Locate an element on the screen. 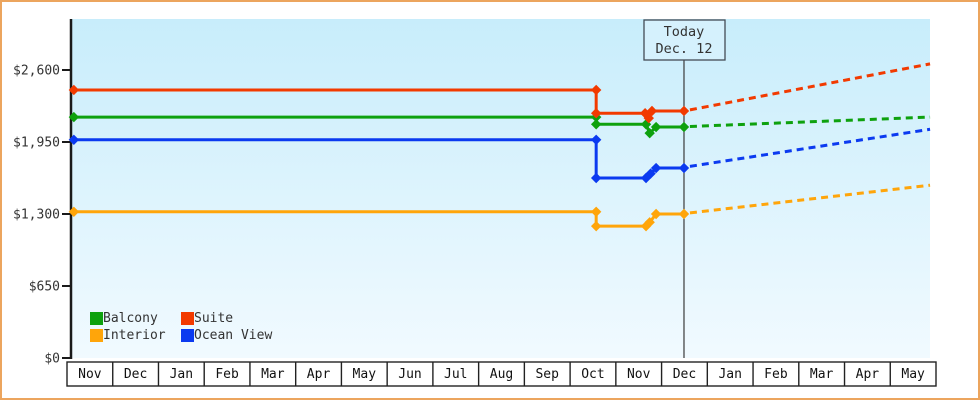 This screenshot has height=400, width=980. y-axis-tick-label: $2,600 is located at coordinates (36, 71).